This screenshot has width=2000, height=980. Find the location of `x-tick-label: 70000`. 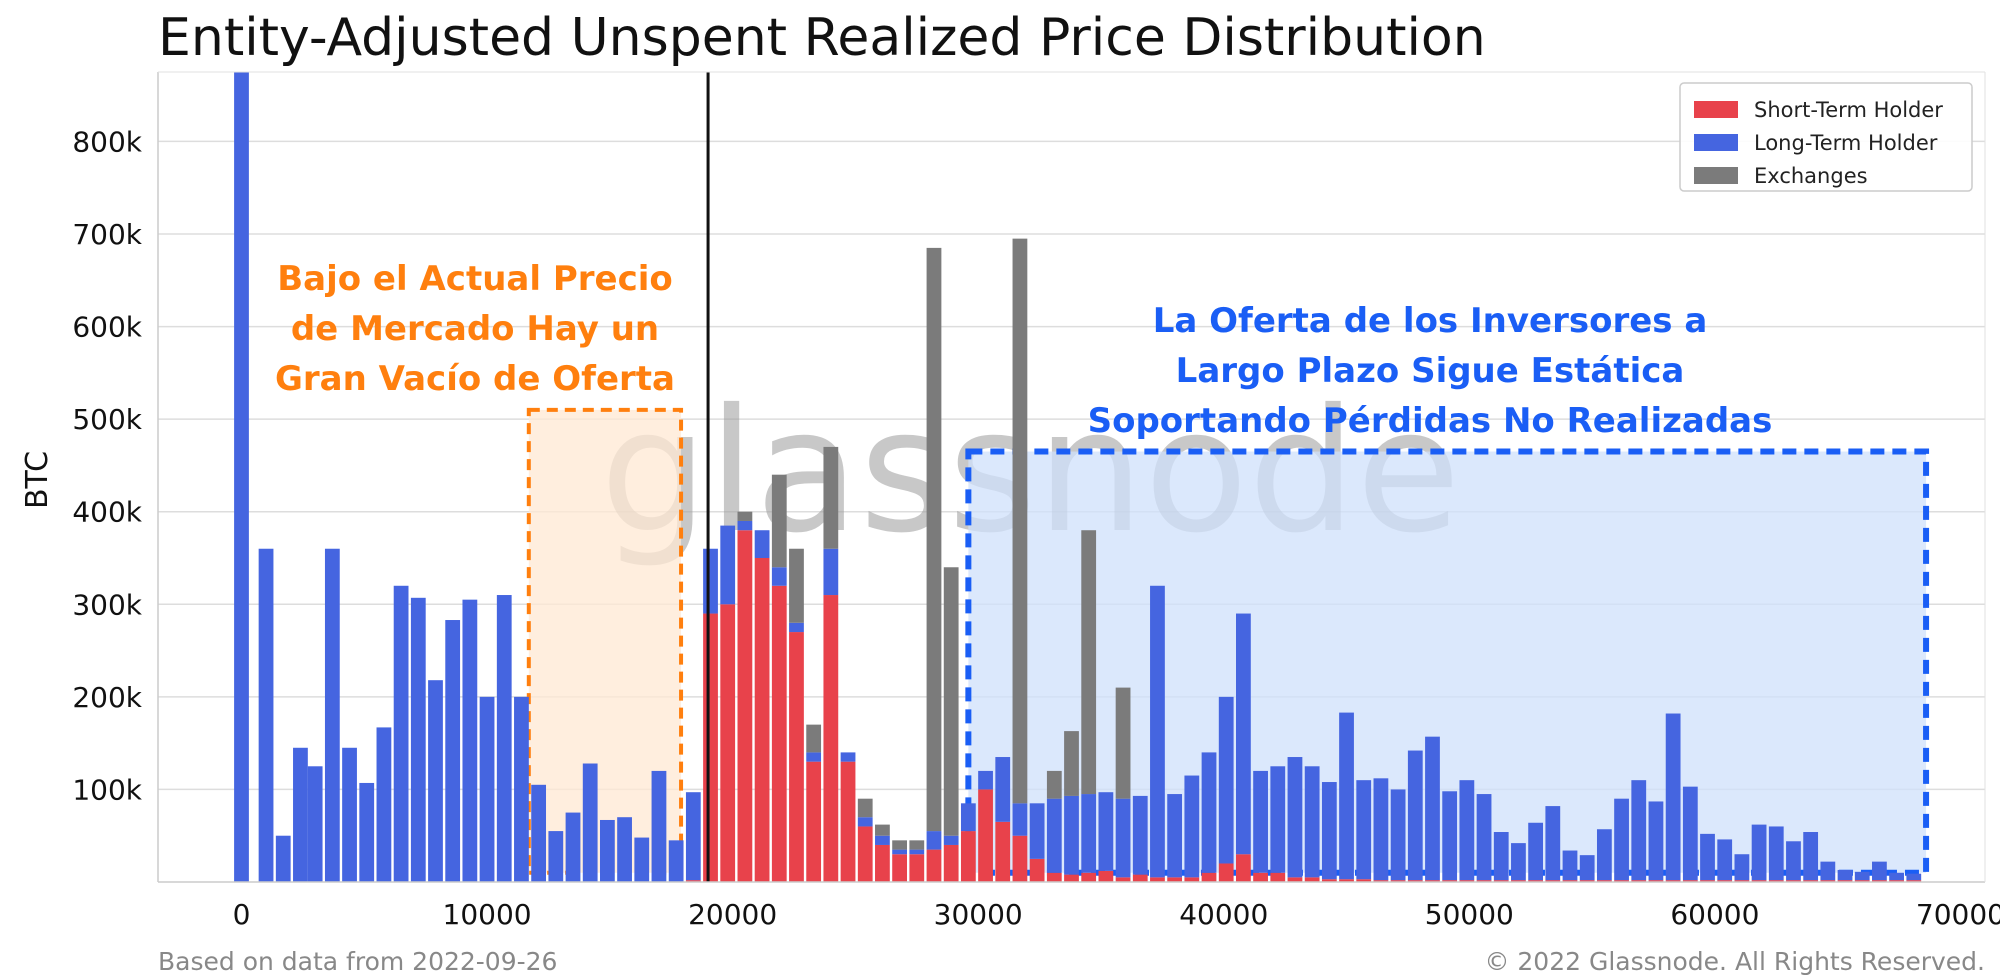

x-tick-label: 70000 is located at coordinates (1958, 914).